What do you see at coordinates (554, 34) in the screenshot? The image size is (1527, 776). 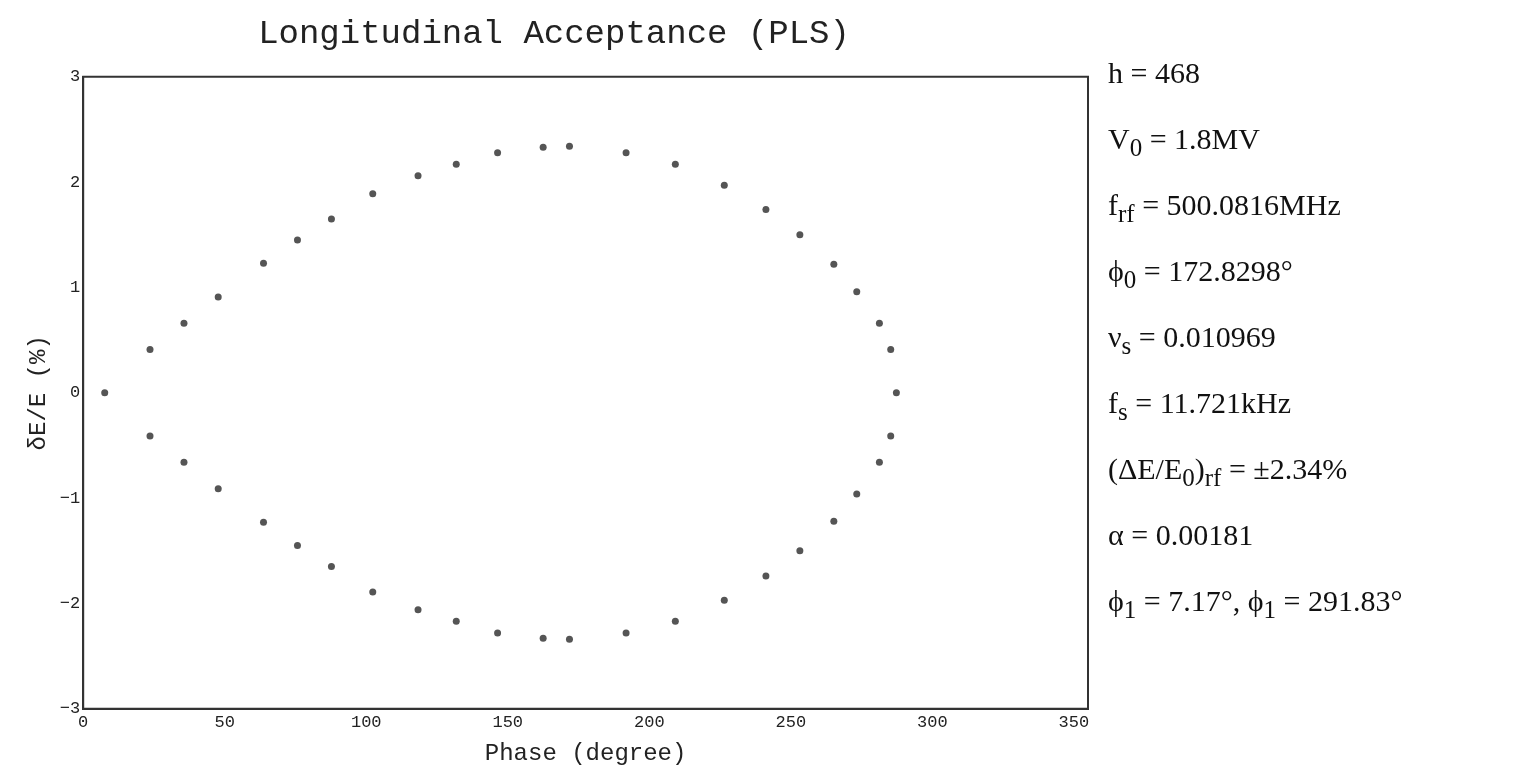 I see `chart-title: Longitudinal Acceptance (PLS)` at bounding box center [554, 34].